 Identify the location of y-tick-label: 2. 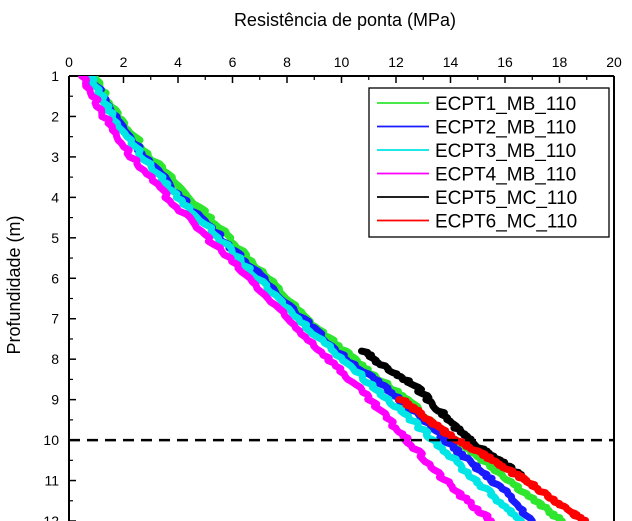
(55, 116).